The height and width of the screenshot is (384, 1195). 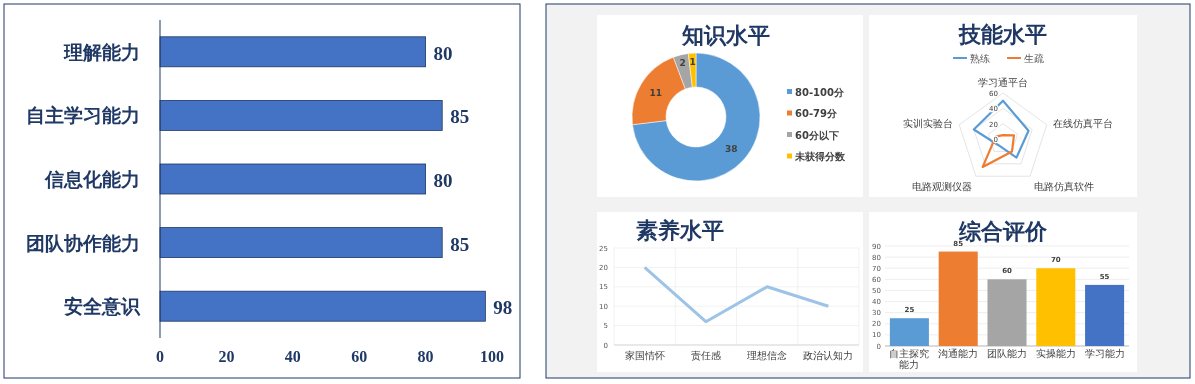 I want to click on legend-label: 未获得分数, so click(x=820, y=156).